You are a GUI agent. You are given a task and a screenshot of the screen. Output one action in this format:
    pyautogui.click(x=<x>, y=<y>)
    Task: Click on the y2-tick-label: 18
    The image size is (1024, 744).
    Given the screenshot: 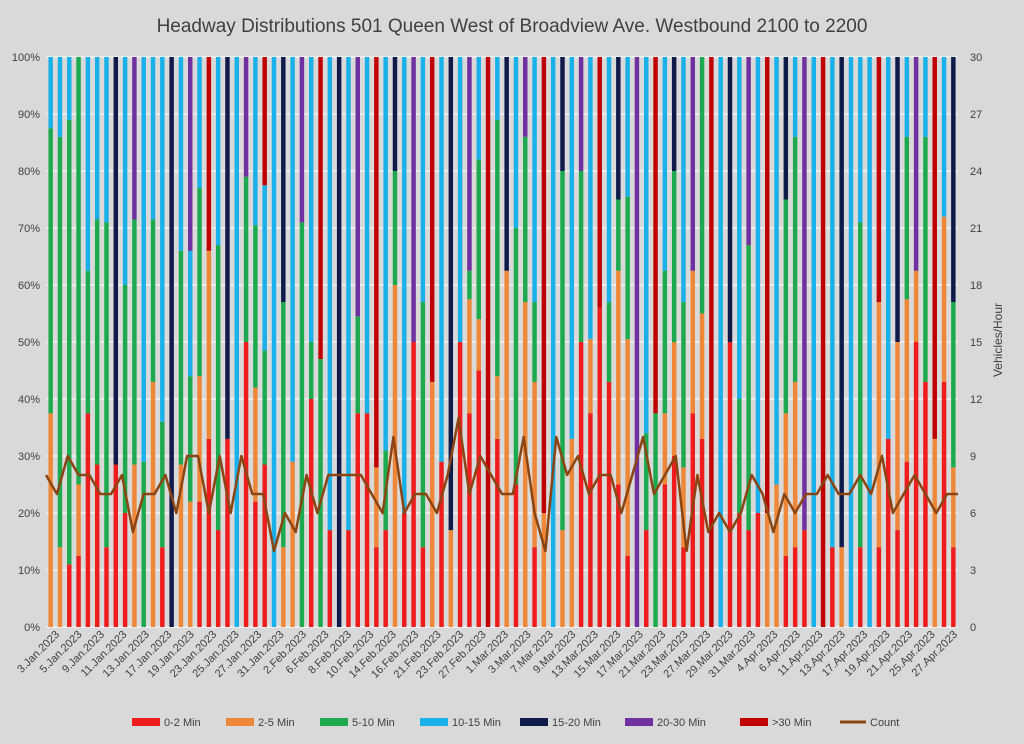 What is the action you would take?
    pyautogui.click(x=976, y=286)
    